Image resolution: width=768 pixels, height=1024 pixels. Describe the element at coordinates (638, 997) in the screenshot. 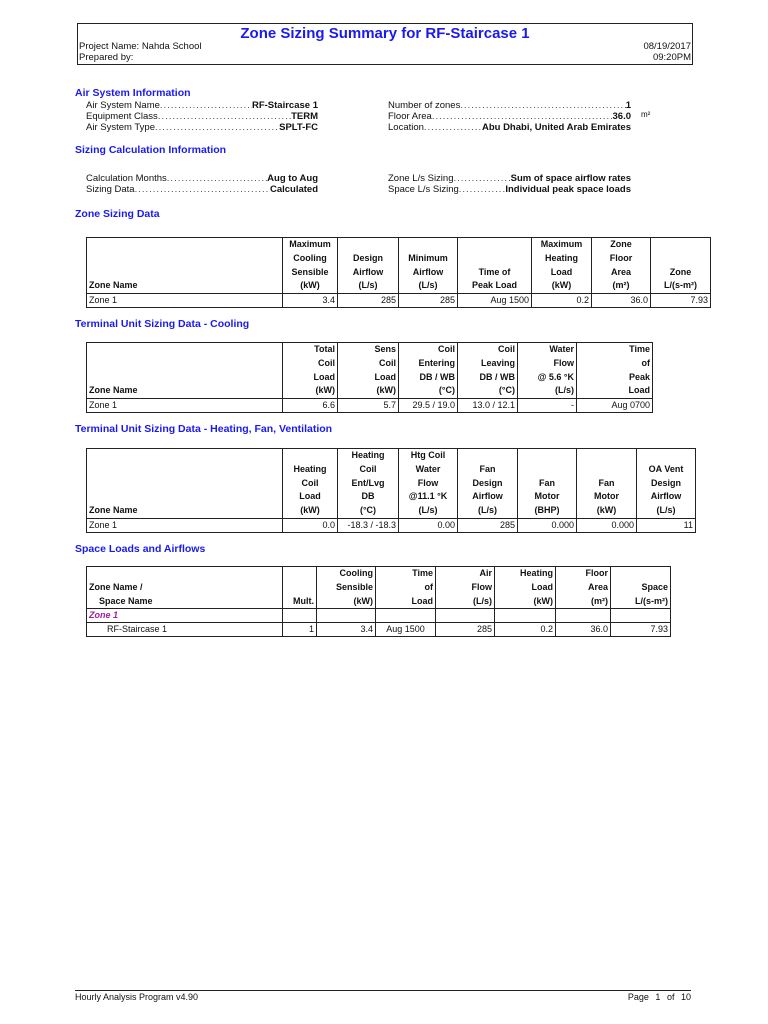

I see `page-label: Page` at that location.